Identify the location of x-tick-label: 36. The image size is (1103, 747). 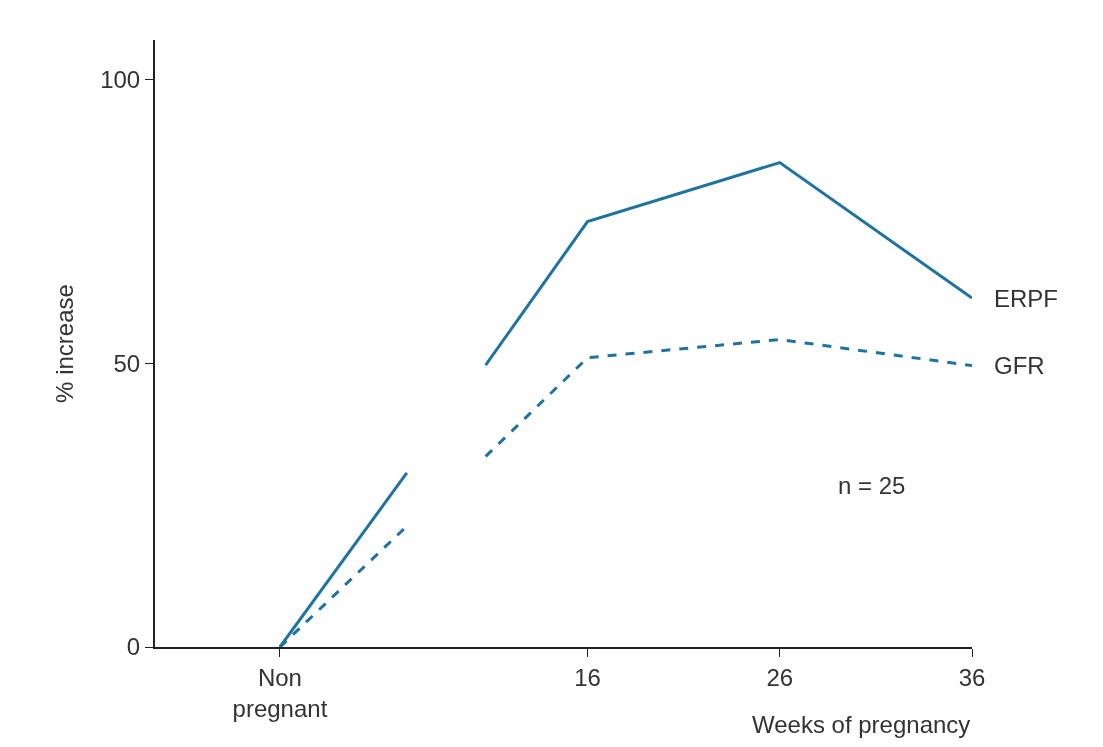
(972, 677).